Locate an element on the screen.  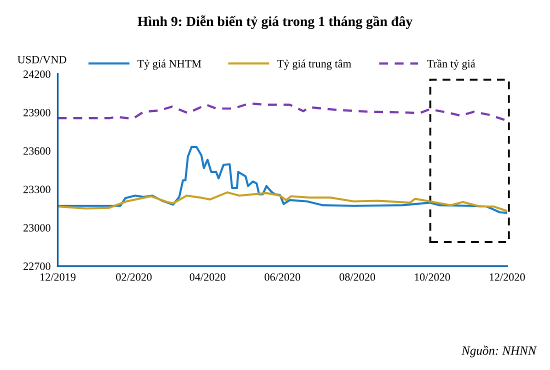
legend-label: Tỷ giá NHTM is located at coordinates (170, 65).